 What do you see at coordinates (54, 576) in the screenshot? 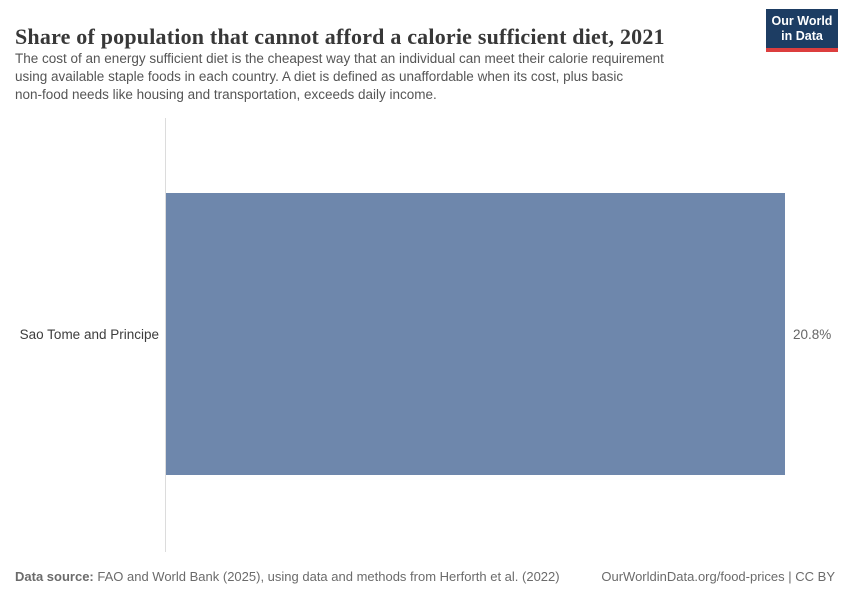
I see `data-source-label: Data source:` at bounding box center [54, 576].